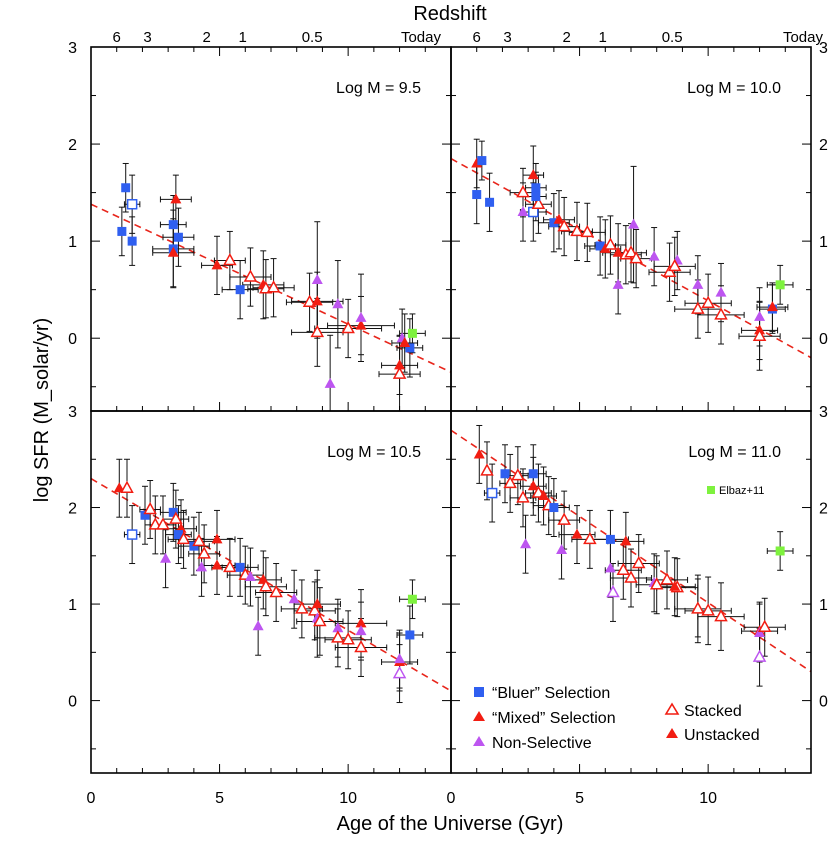  I want to click on legend-item-elbaz: Elbaz+11, so click(735, 491).